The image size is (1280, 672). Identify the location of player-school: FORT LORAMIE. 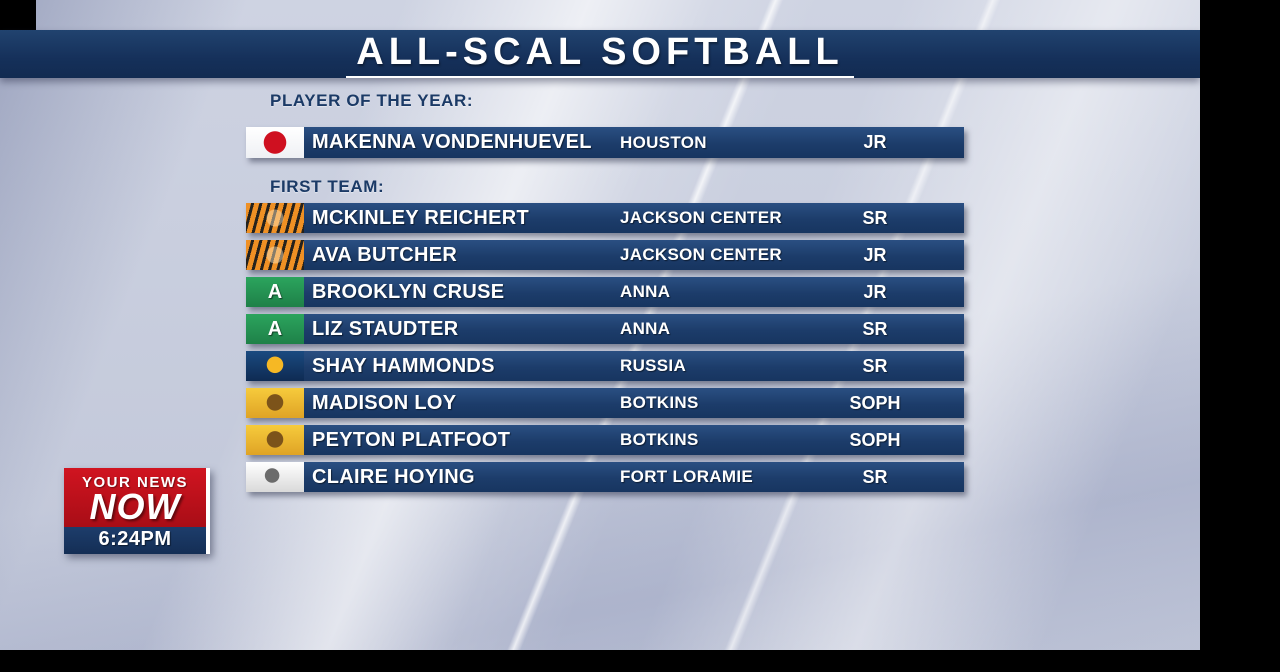
(686, 476).